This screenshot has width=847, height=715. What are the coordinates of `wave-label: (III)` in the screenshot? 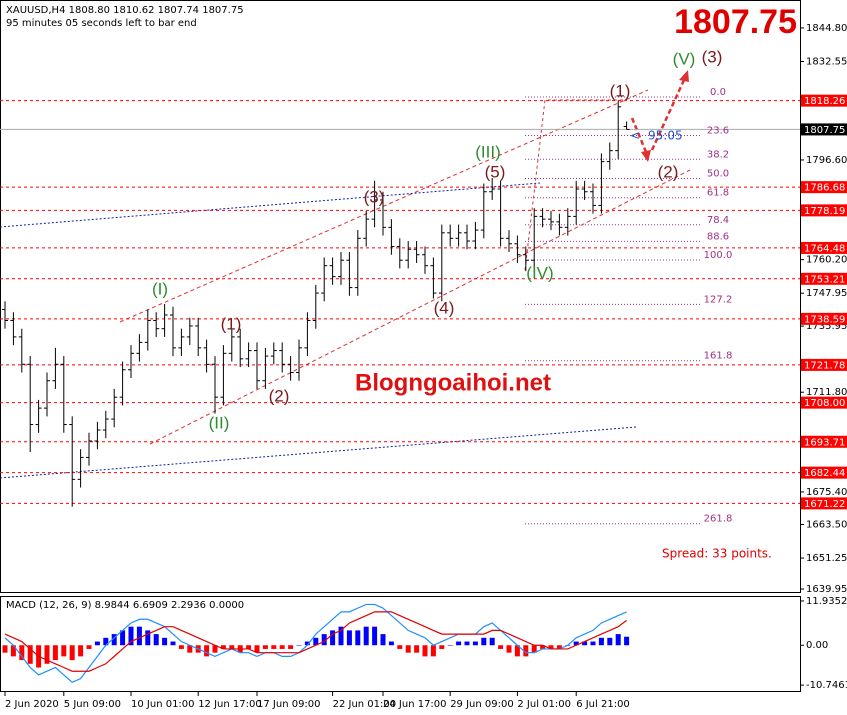 It's located at (488, 151).